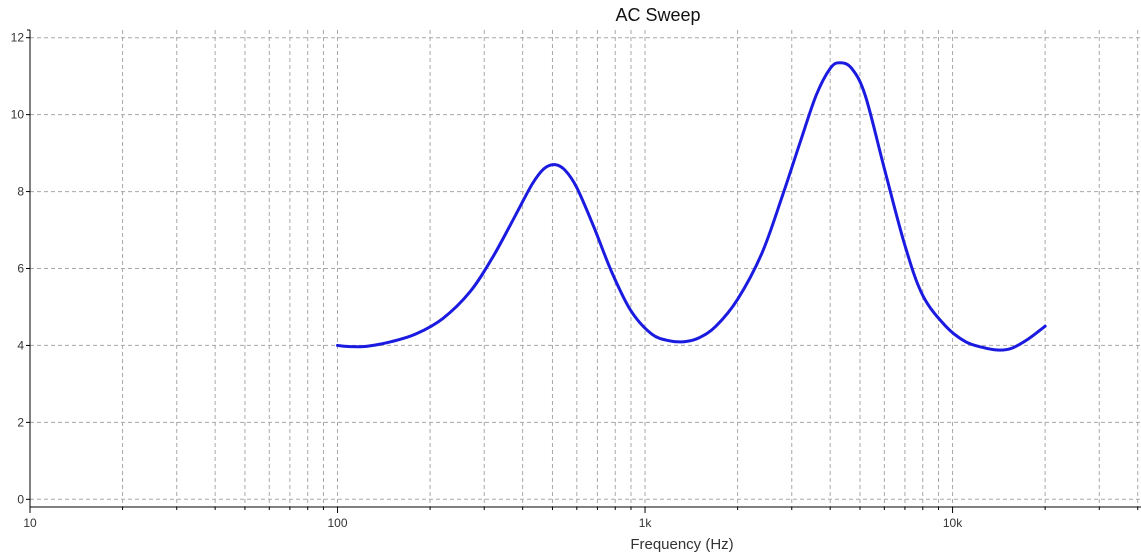 This screenshot has width=1141, height=557. Describe the element at coordinates (681, 544) in the screenshot. I see `x-axis-label: Frequency (Hz)` at that location.